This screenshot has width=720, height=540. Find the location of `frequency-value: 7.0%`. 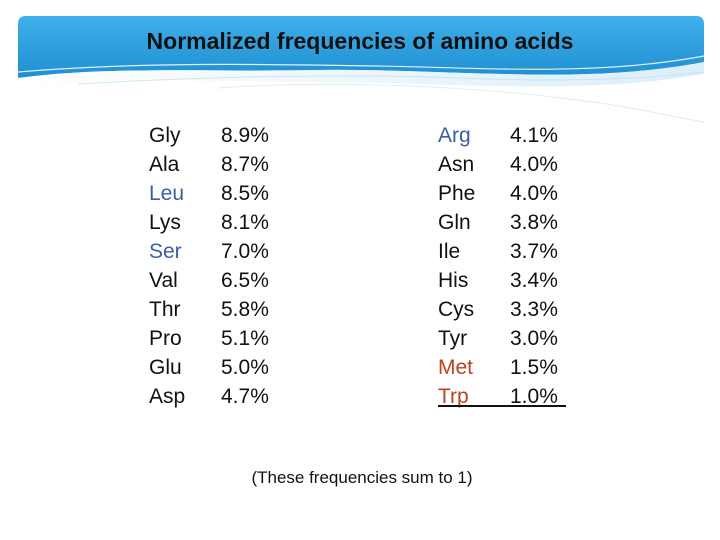

frequency-value: 7.0% is located at coordinates (245, 251).